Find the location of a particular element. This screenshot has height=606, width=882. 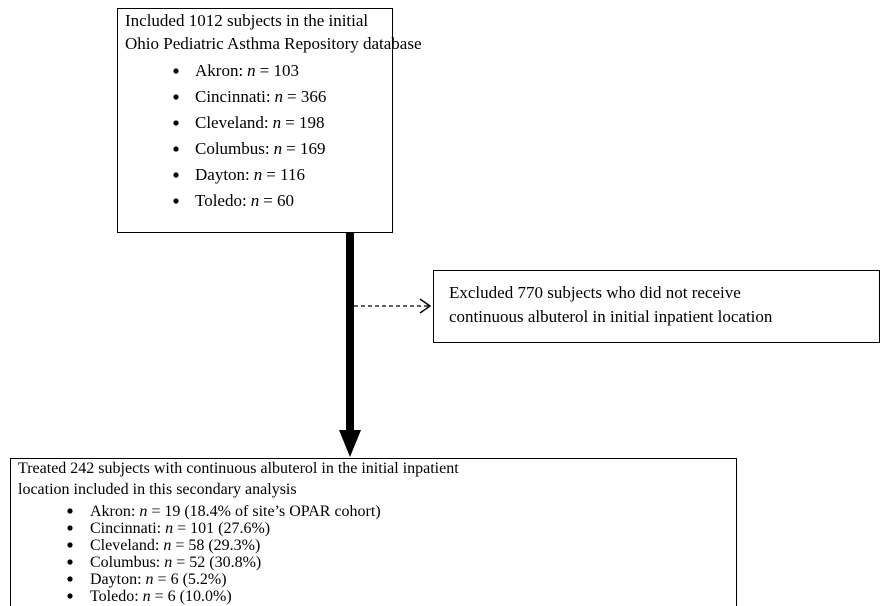

bullet-item: Cincinnati: n = 101 (27.6%) is located at coordinates (180, 528).